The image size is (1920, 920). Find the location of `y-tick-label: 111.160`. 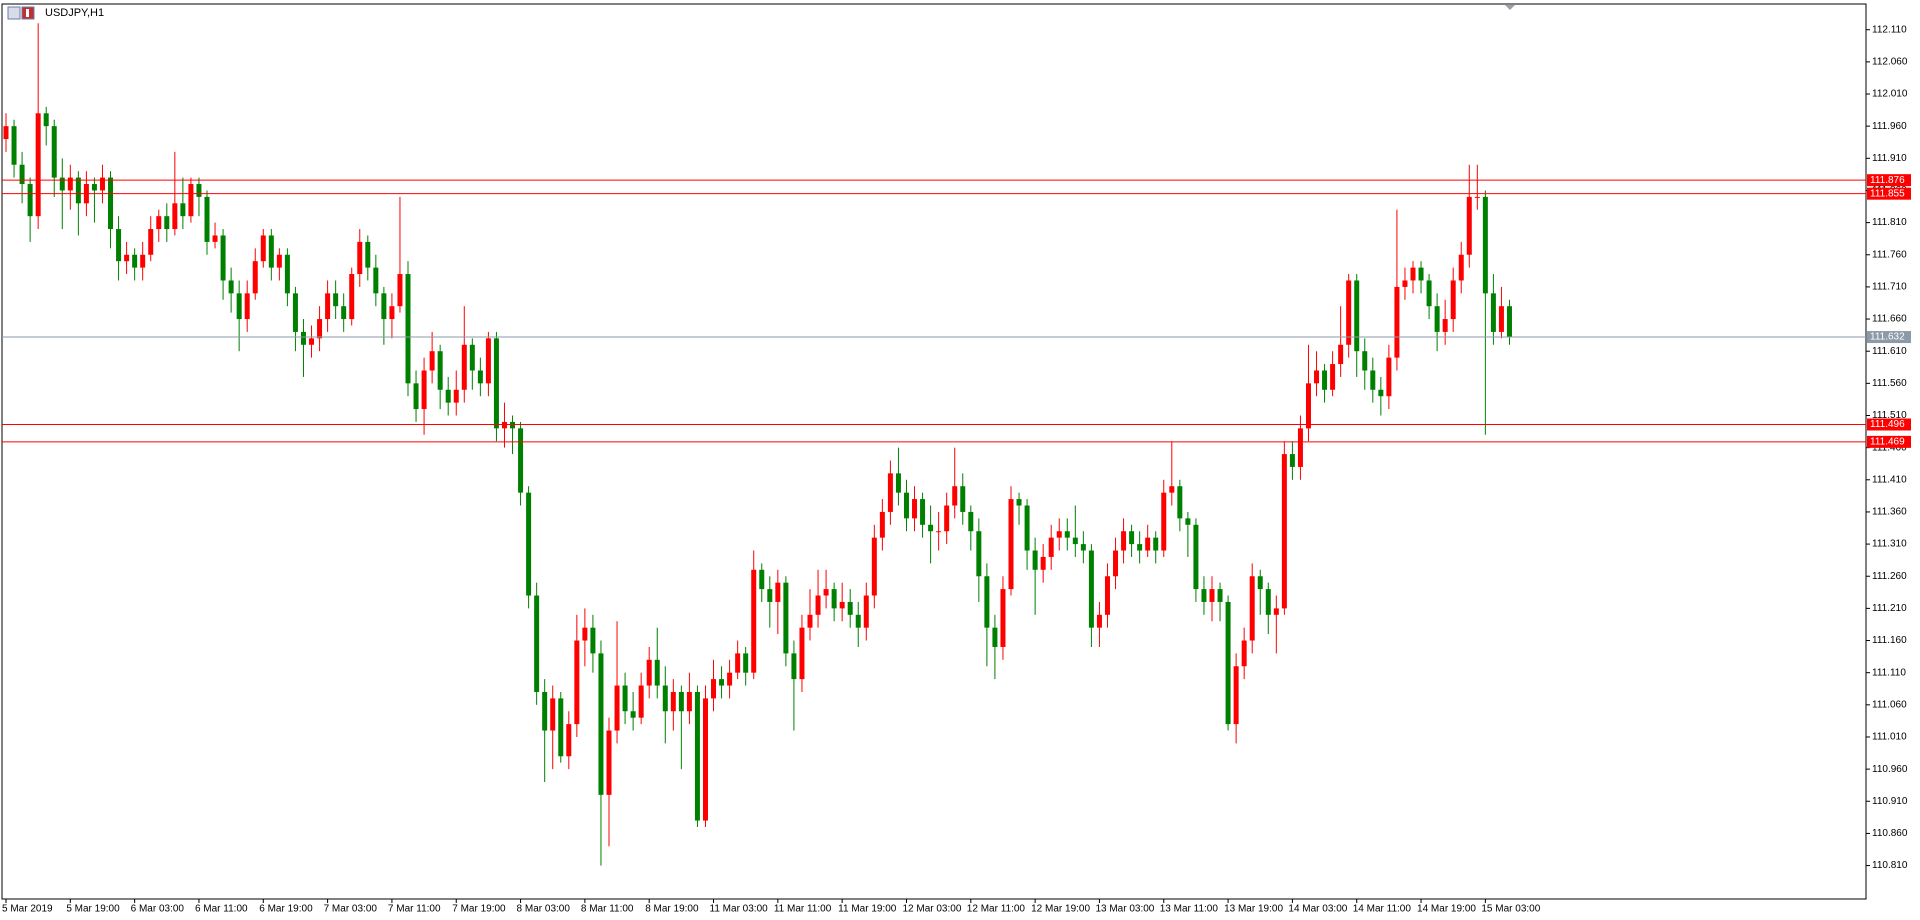

y-tick-label: 111.160 is located at coordinates (1889, 640).